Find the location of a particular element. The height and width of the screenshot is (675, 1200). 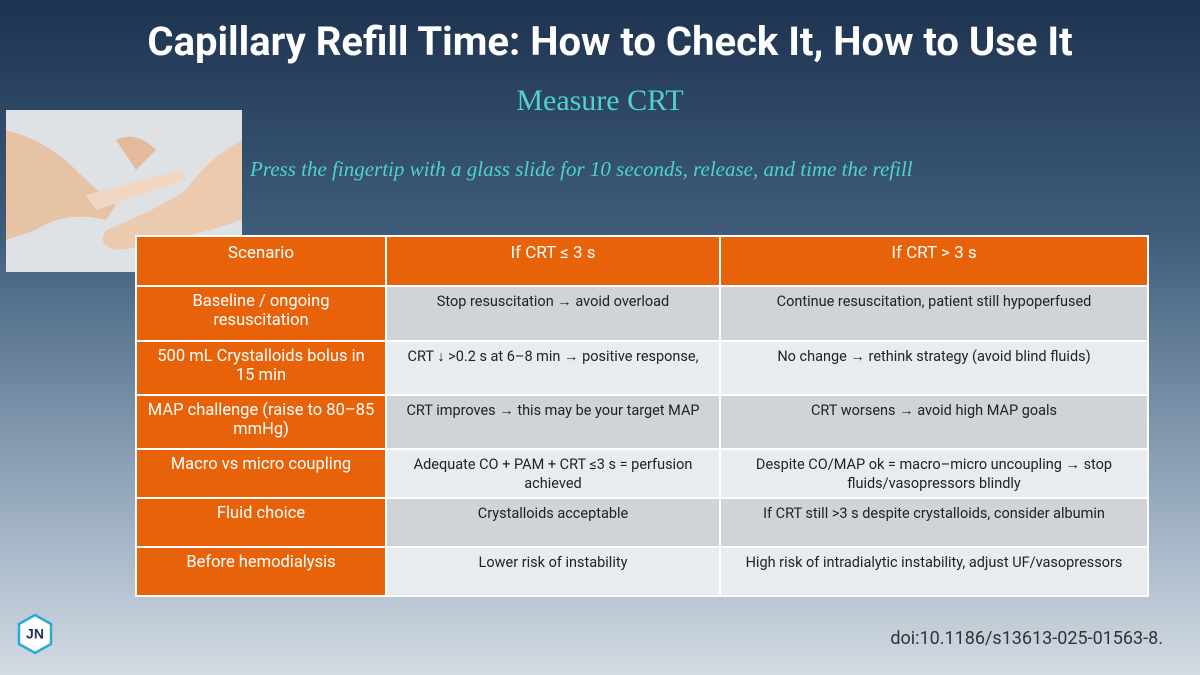

row-header: Before hemodialysis is located at coordinates (261, 571).